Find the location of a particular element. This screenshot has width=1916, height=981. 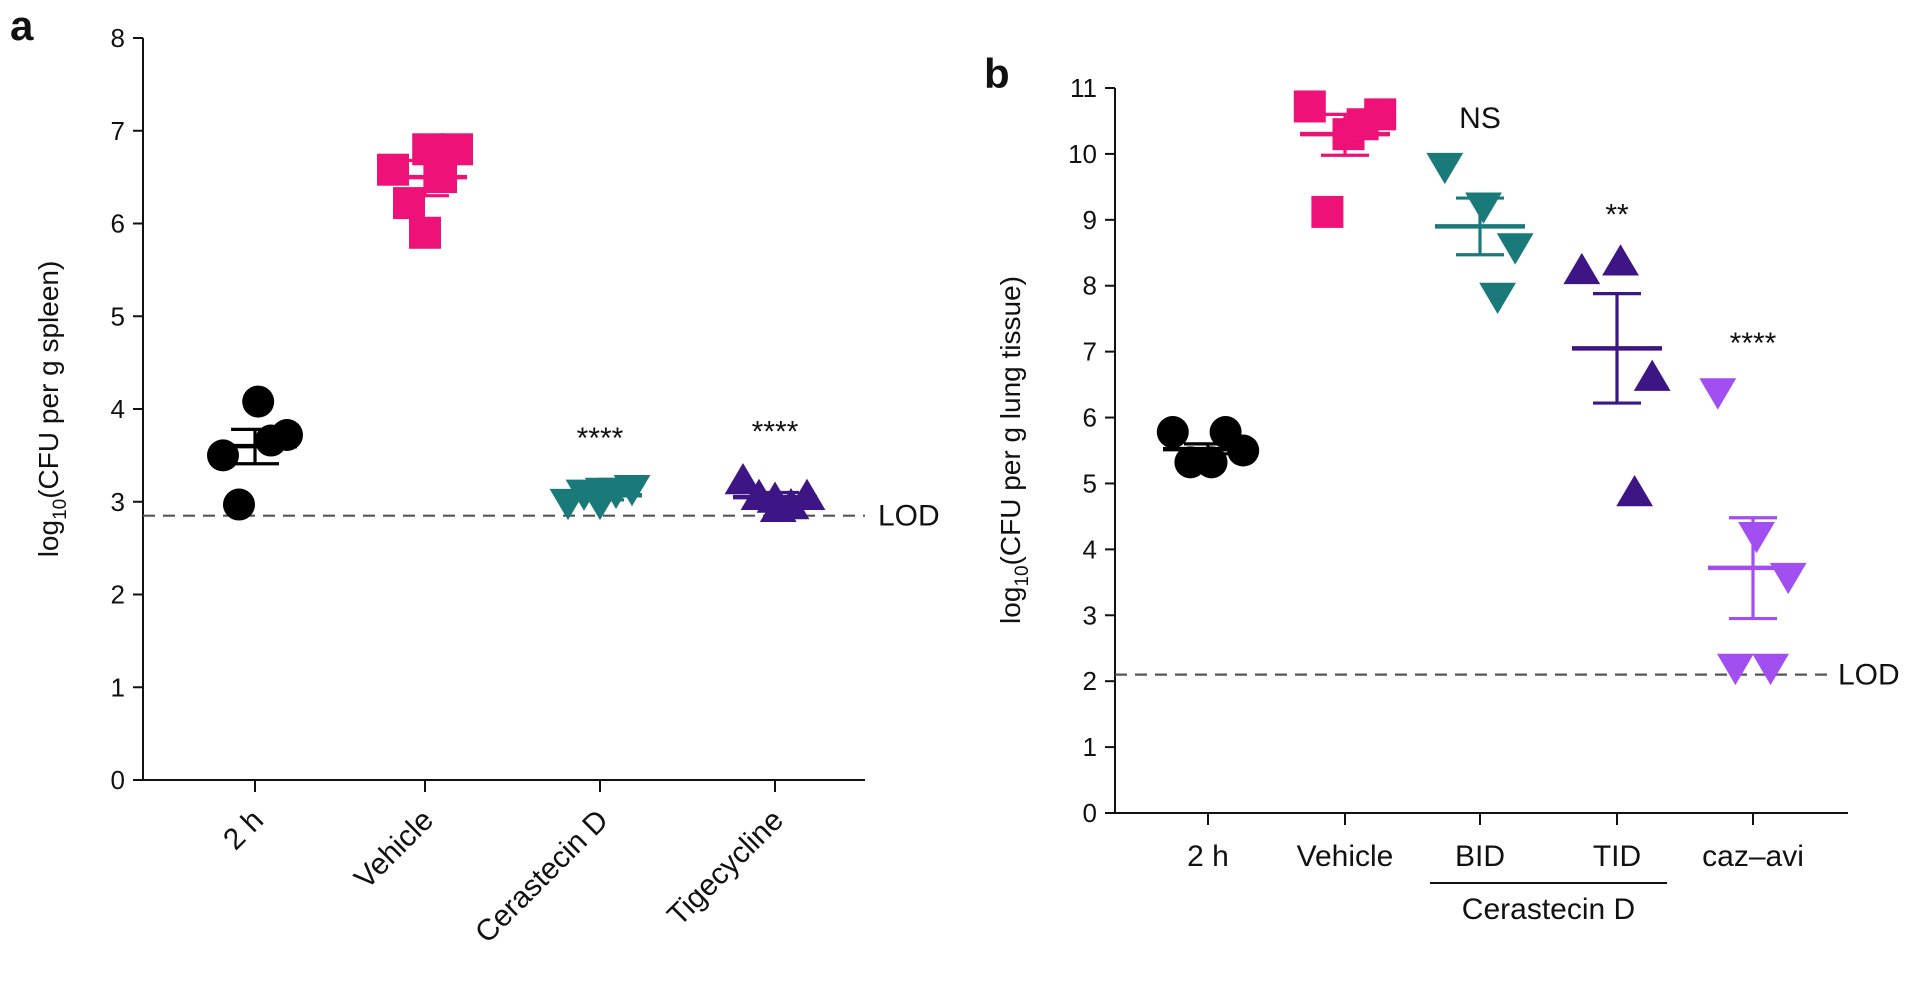

y-tick-label: 10 is located at coordinates (1082, 154).